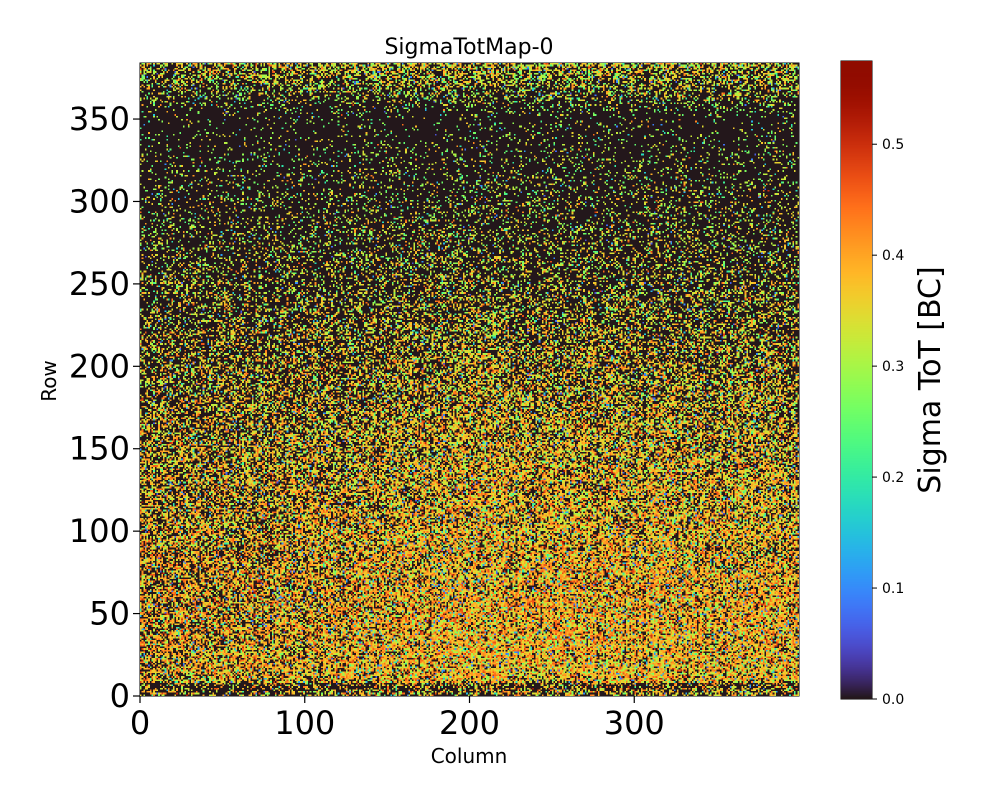  Describe the element at coordinates (856, 380) in the screenshot. I see `colorbar-gradient` at that location.